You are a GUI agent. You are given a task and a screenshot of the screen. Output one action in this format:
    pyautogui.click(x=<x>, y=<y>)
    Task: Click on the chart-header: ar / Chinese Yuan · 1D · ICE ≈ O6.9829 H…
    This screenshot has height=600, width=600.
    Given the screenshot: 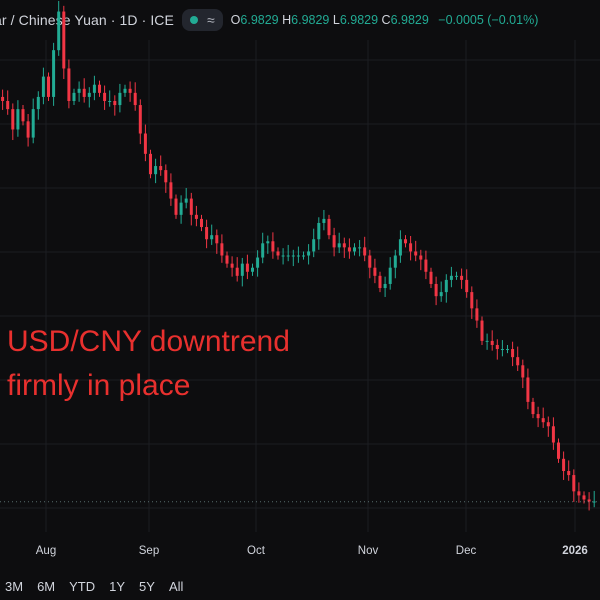 What is the action you would take?
    pyautogui.click(x=300, y=20)
    